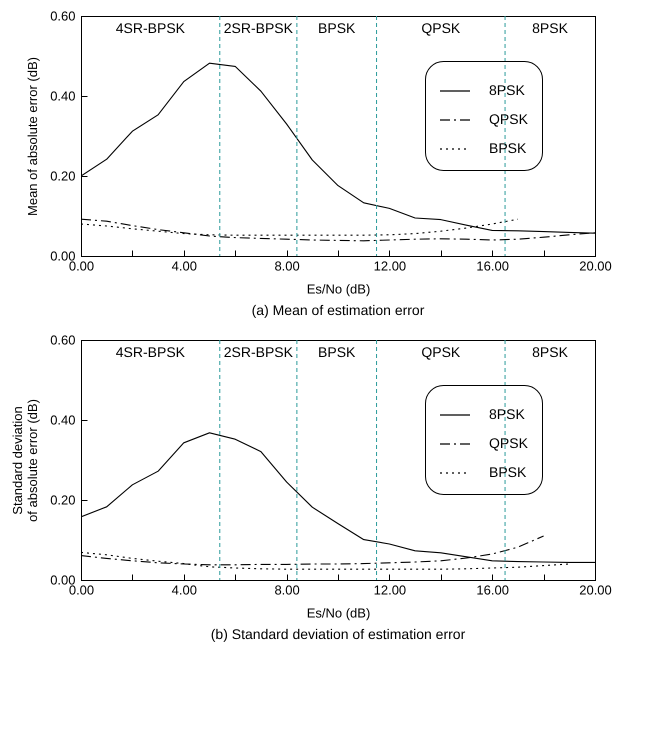 The image size is (648, 735). What do you see at coordinates (338, 310) in the screenshot?
I see `text: (a) Mean of estimation error` at bounding box center [338, 310].